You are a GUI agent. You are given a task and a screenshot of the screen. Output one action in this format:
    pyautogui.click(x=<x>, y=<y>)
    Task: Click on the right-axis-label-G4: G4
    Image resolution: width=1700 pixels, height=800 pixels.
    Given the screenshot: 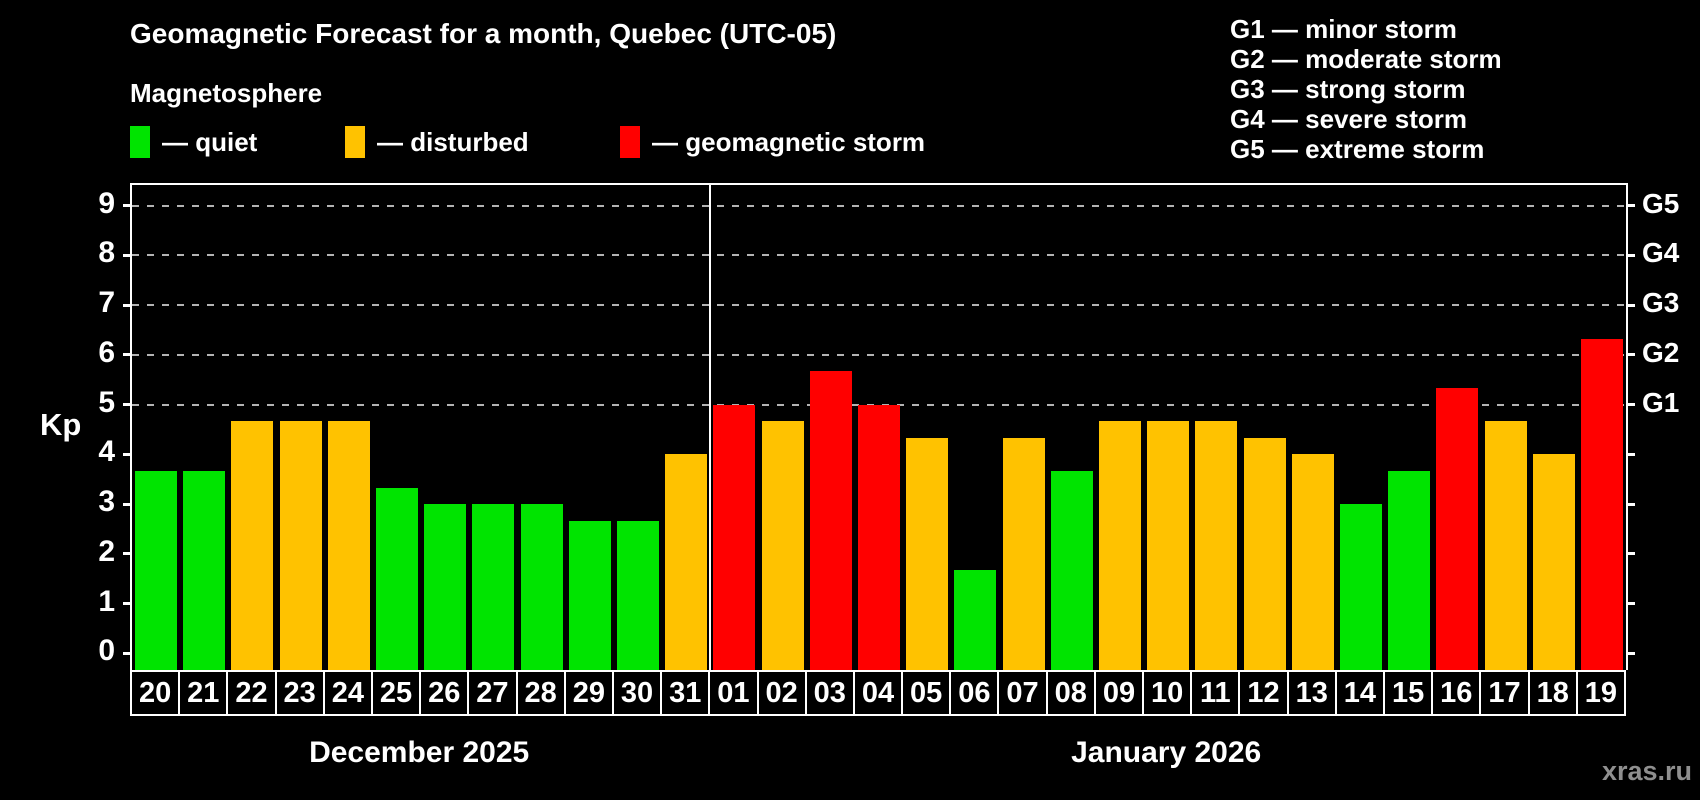 What is the action you would take?
    pyautogui.click(x=1661, y=253)
    